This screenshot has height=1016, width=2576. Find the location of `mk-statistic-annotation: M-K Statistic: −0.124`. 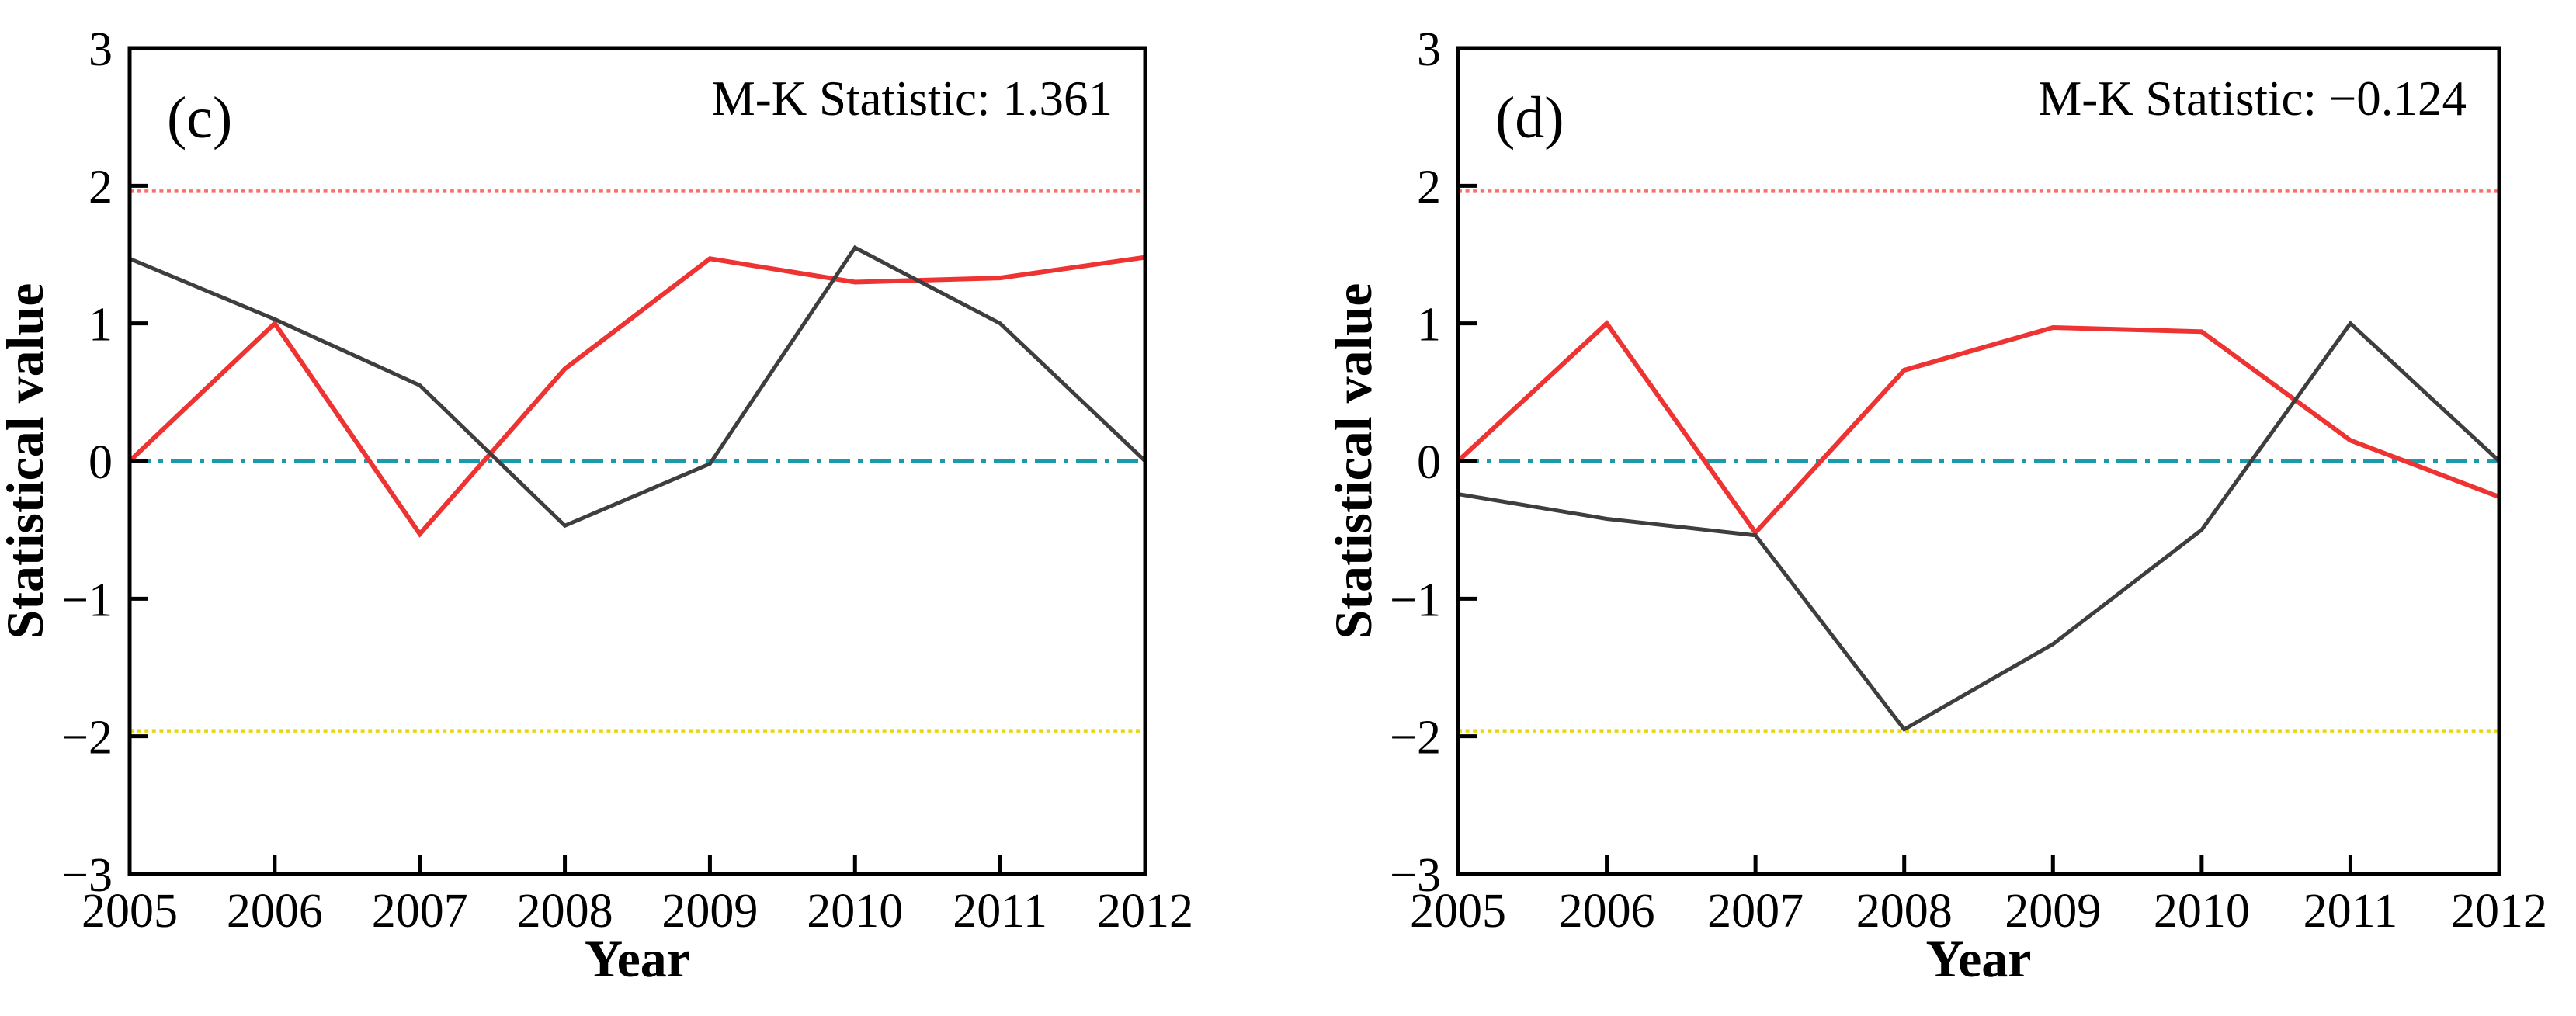

mk-statistic-annotation: M-K Statistic: −0.124 is located at coordinates (2252, 98).